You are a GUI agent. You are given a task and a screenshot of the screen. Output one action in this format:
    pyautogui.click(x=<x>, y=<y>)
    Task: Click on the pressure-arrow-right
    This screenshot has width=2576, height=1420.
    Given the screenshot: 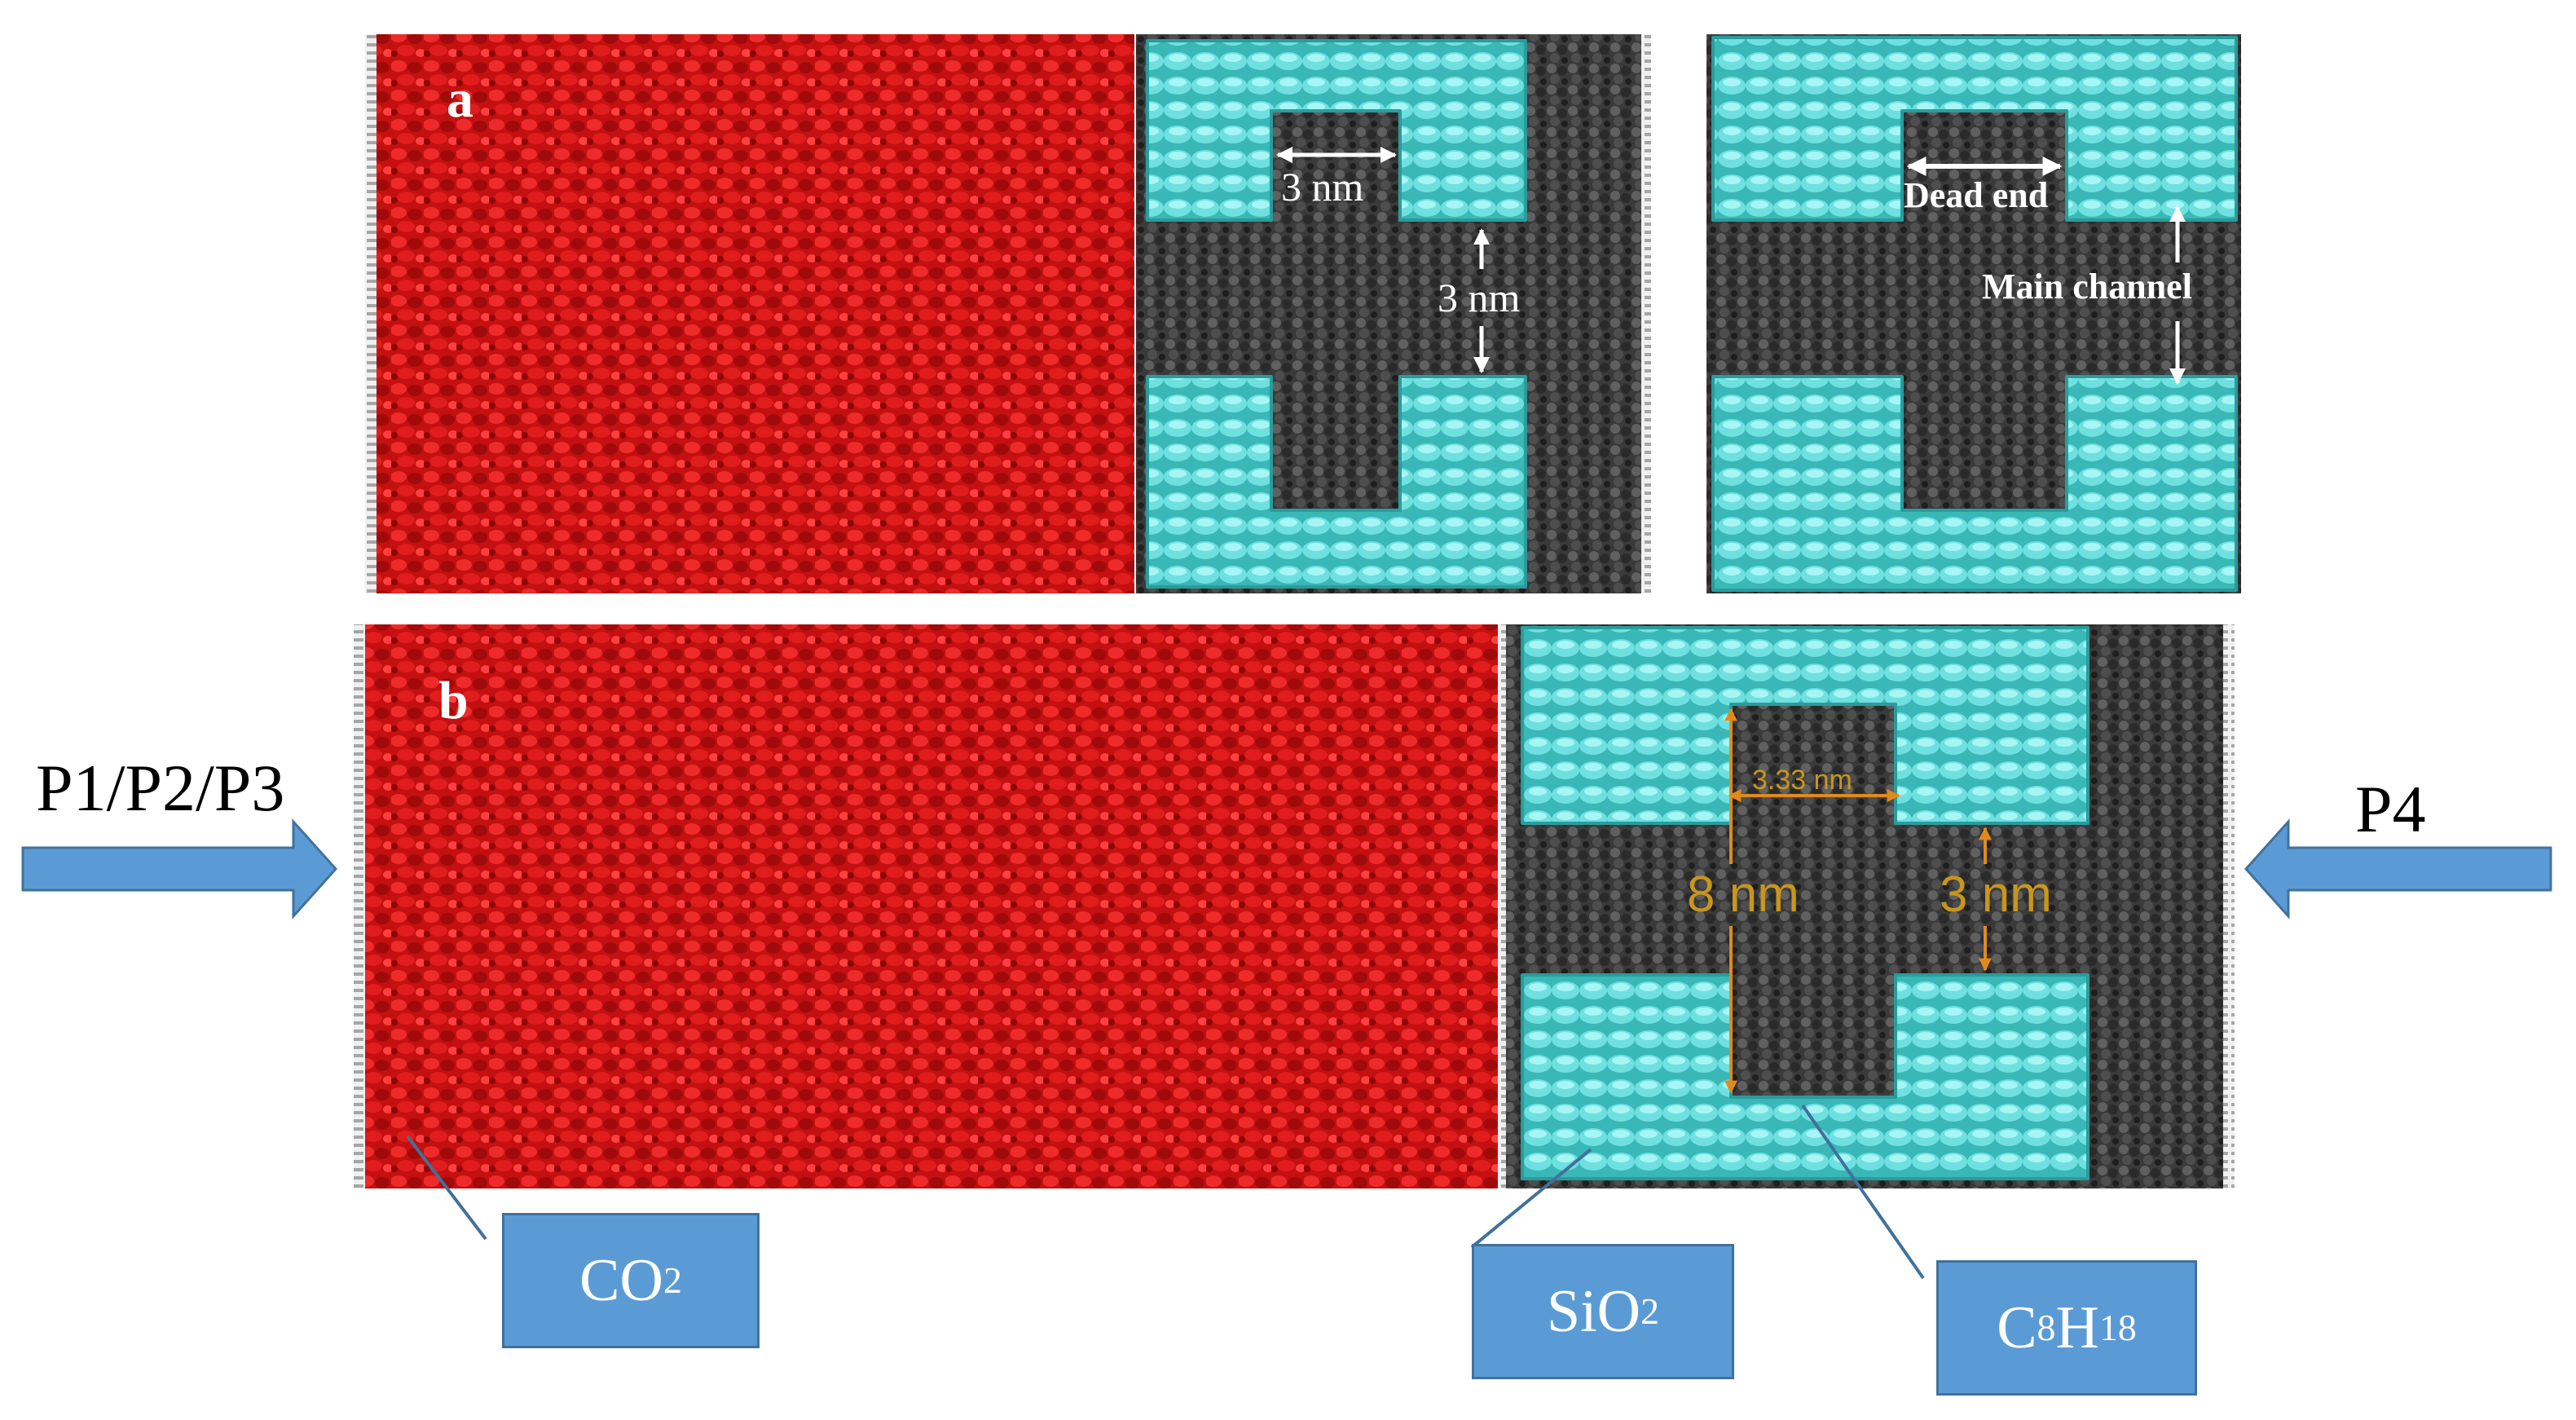 What is the action you would take?
    pyautogui.click(x=2398, y=868)
    